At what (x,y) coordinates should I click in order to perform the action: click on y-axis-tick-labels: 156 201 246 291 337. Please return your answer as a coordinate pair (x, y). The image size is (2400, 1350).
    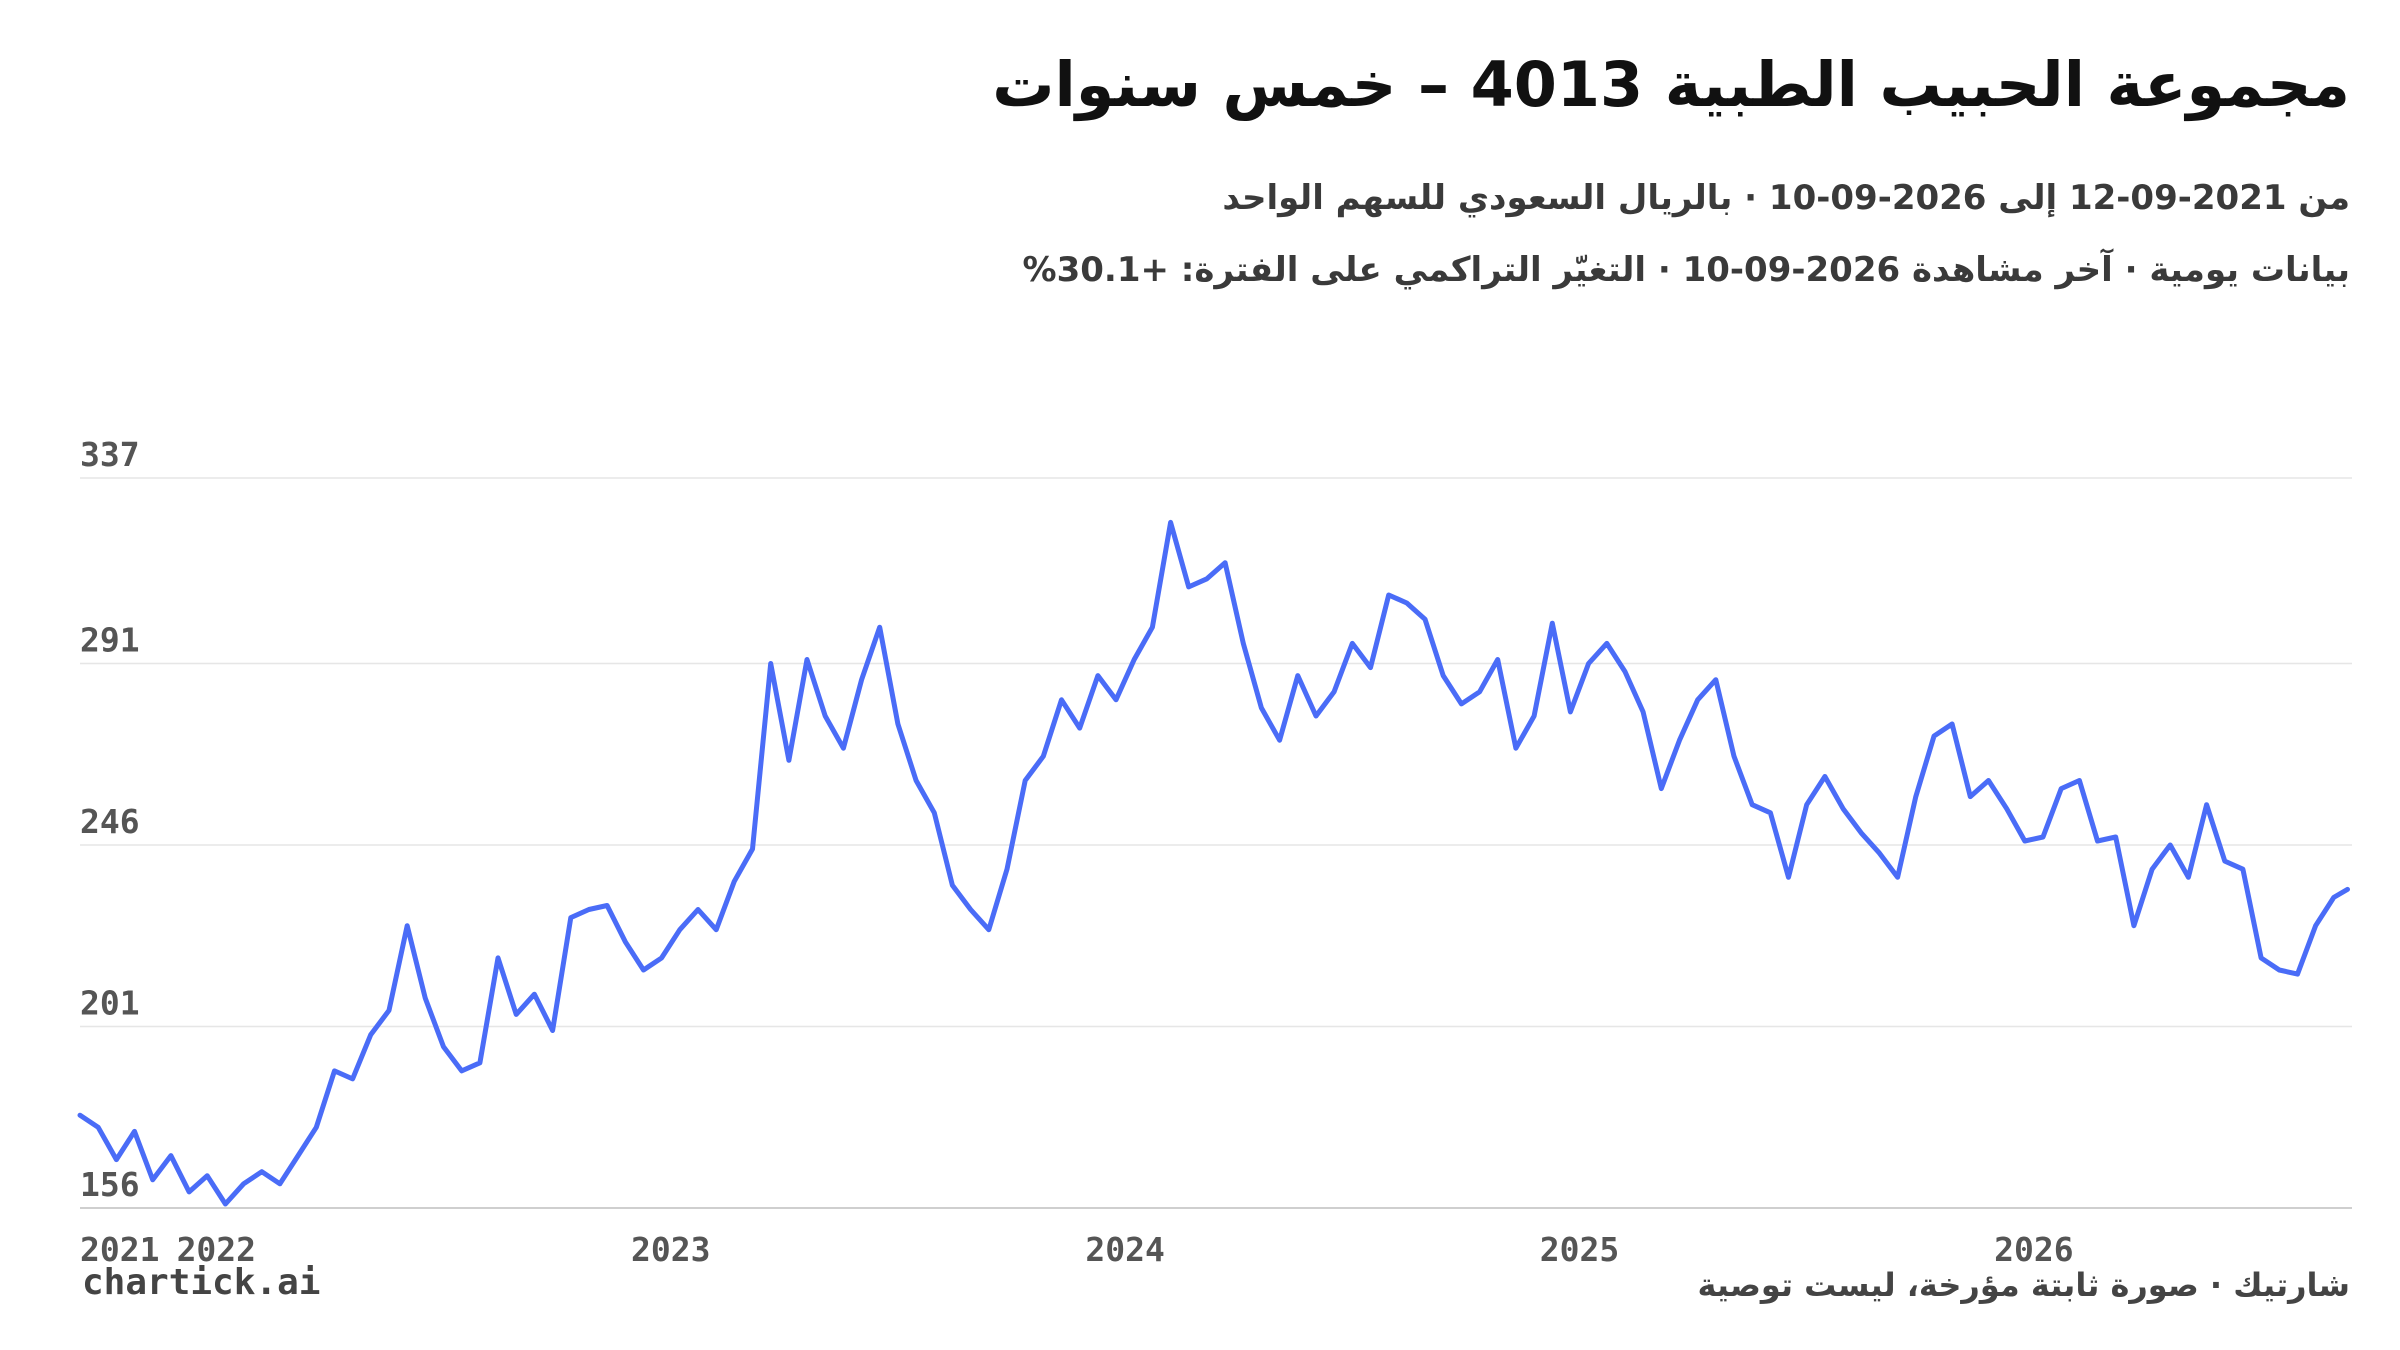
    Looking at the image, I should click on (110, 819).